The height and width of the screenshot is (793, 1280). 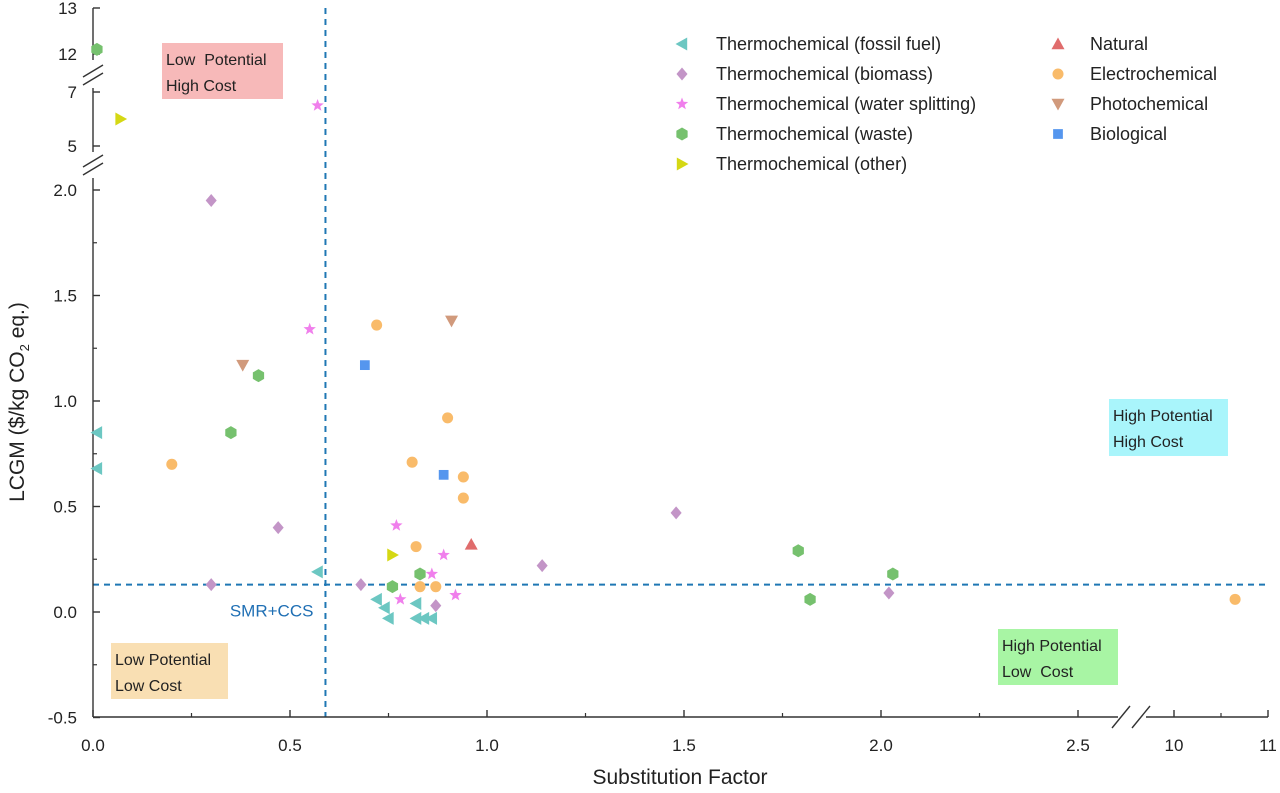 I want to click on legend-label: Thermochemical (biomass), so click(x=824, y=74).